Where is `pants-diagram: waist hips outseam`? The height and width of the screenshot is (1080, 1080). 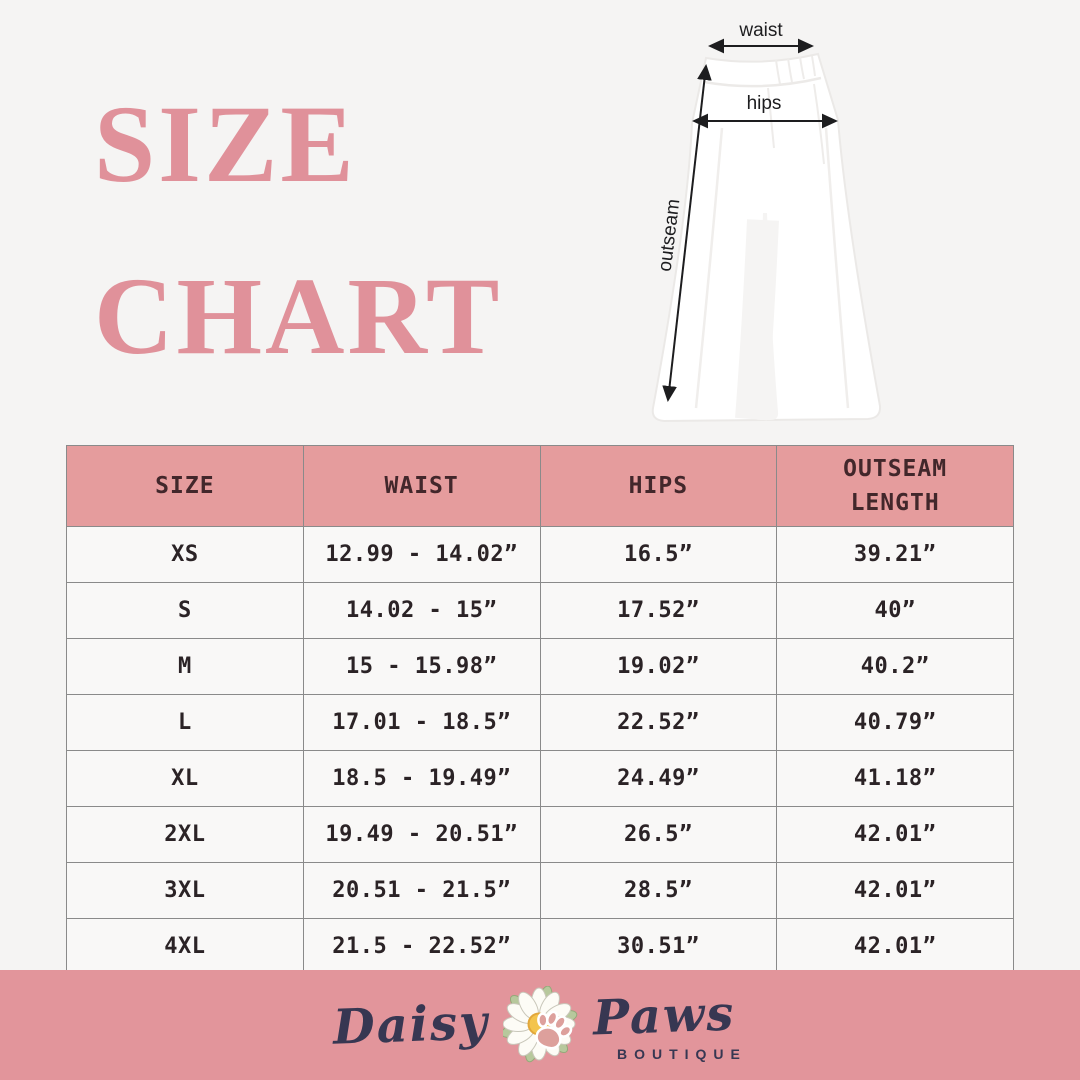 pants-diagram: waist hips outseam is located at coordinates (769, 229).